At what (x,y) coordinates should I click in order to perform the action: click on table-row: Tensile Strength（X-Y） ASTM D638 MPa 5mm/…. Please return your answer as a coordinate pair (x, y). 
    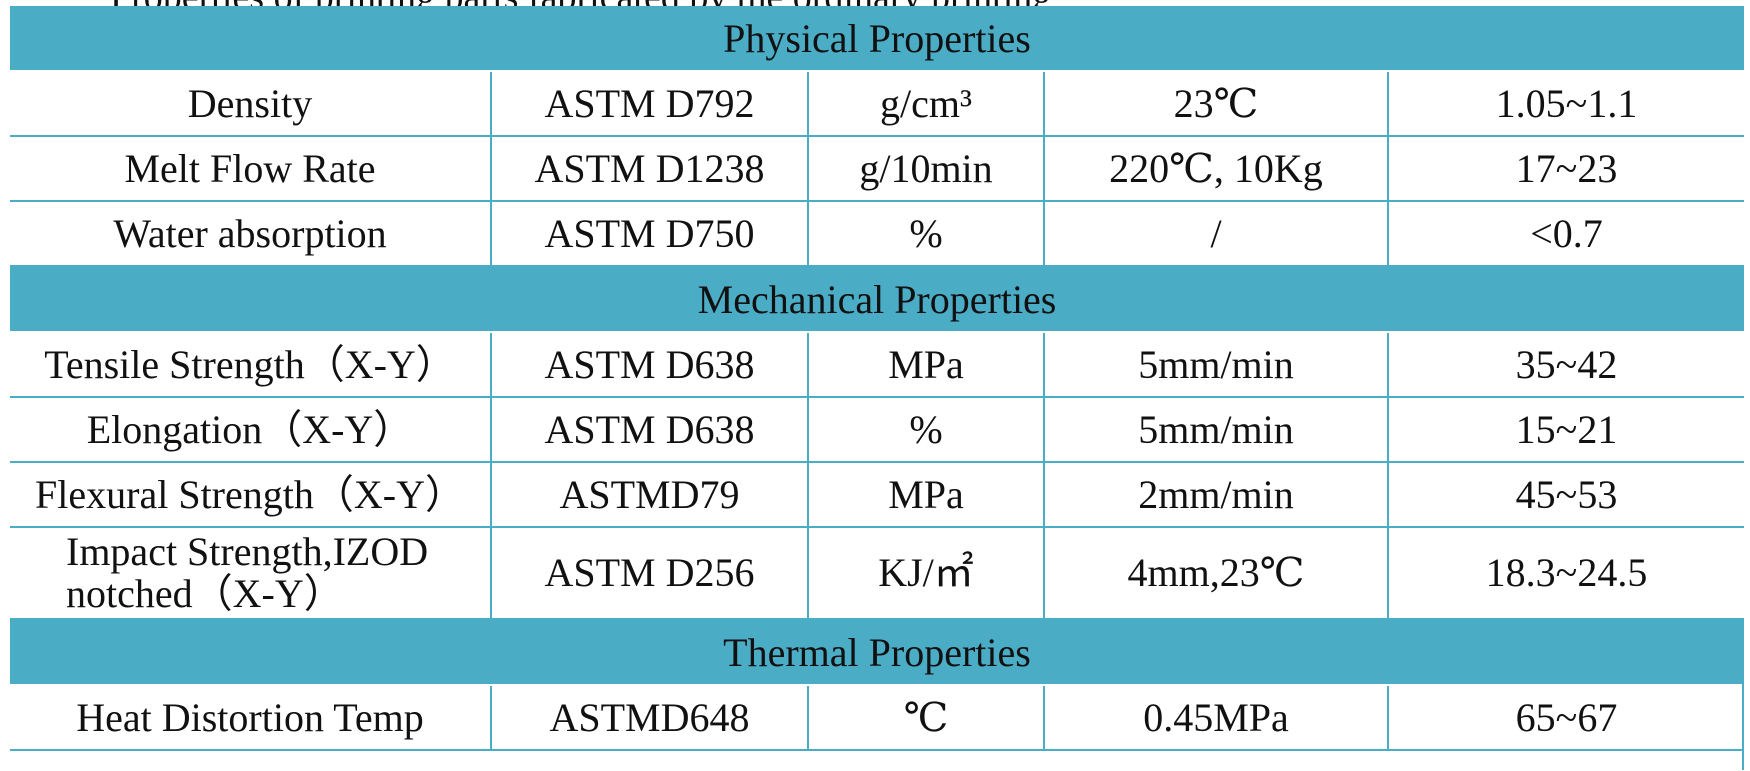
    Looking at the image, I should click on (877, 365).